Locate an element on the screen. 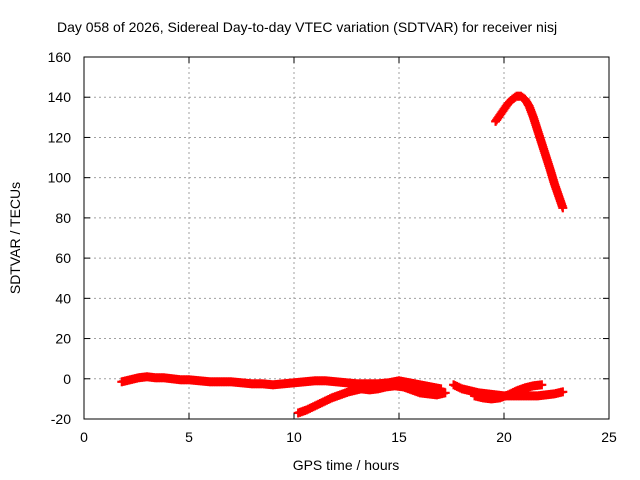 This screenshot has width=640, height=480. x-tick-label: 0 is located at coordinates (84, 437).